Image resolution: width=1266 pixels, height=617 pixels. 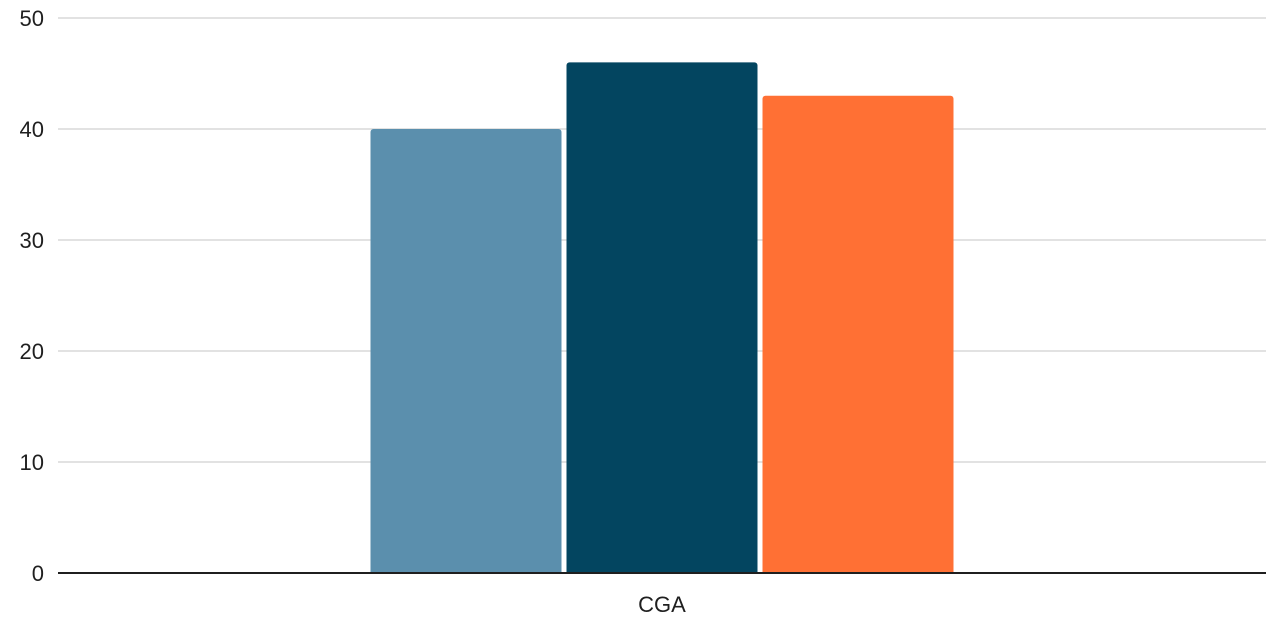 I want to click on bar-series-1-CGA, so click(x=466, y=351).